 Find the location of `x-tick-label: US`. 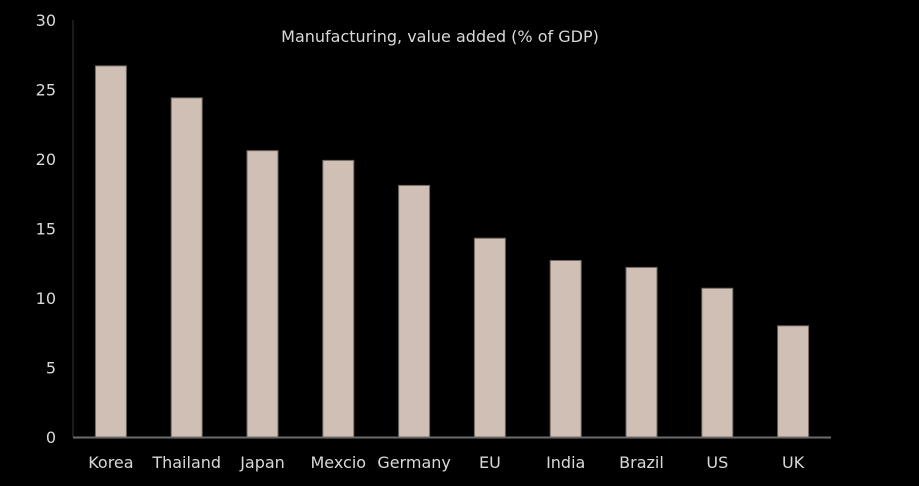

x-tick-label: US is located at coordinates (717, 462).